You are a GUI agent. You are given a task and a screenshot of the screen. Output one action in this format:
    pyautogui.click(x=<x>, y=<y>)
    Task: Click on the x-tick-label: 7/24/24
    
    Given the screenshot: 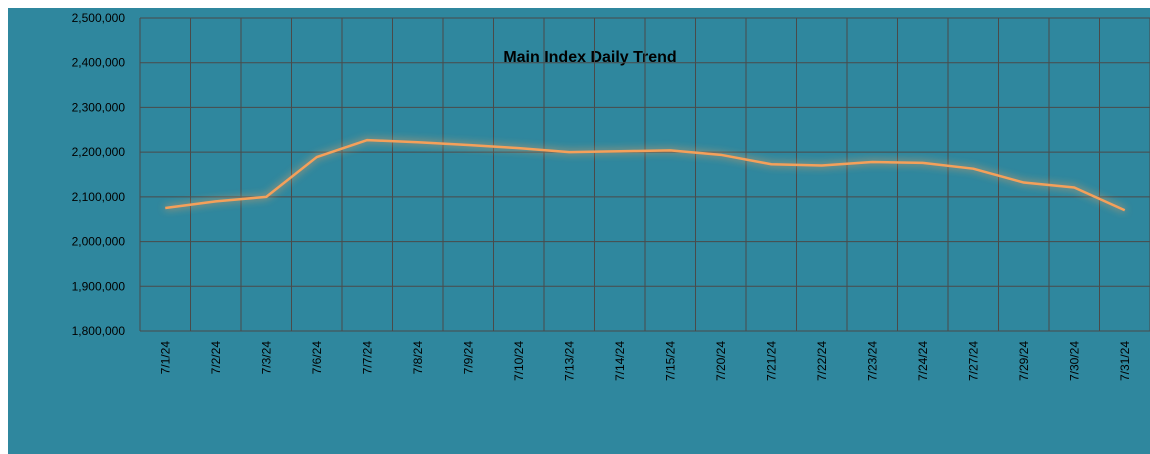 What is the action you would take?
    pyautogui.click(x=923, y=361)
    